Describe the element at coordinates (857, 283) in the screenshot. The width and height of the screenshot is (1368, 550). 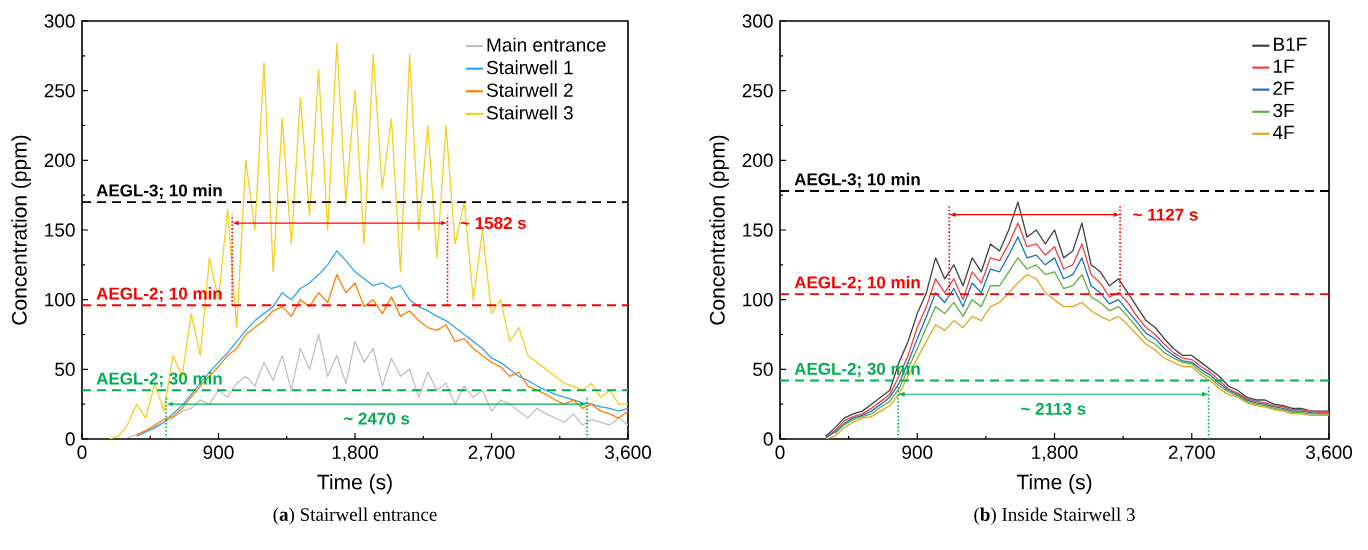
I see `ref-line-label: AEGL-2; 10 min` at that location.